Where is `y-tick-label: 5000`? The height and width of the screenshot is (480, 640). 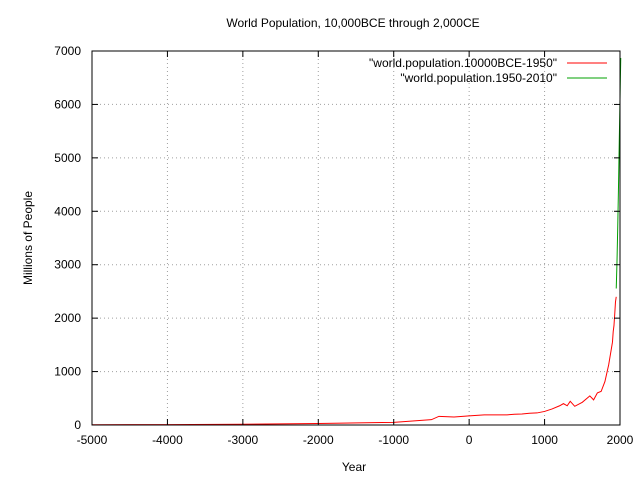 y-tick-label: 5000 is located at coordinates (67, 158).